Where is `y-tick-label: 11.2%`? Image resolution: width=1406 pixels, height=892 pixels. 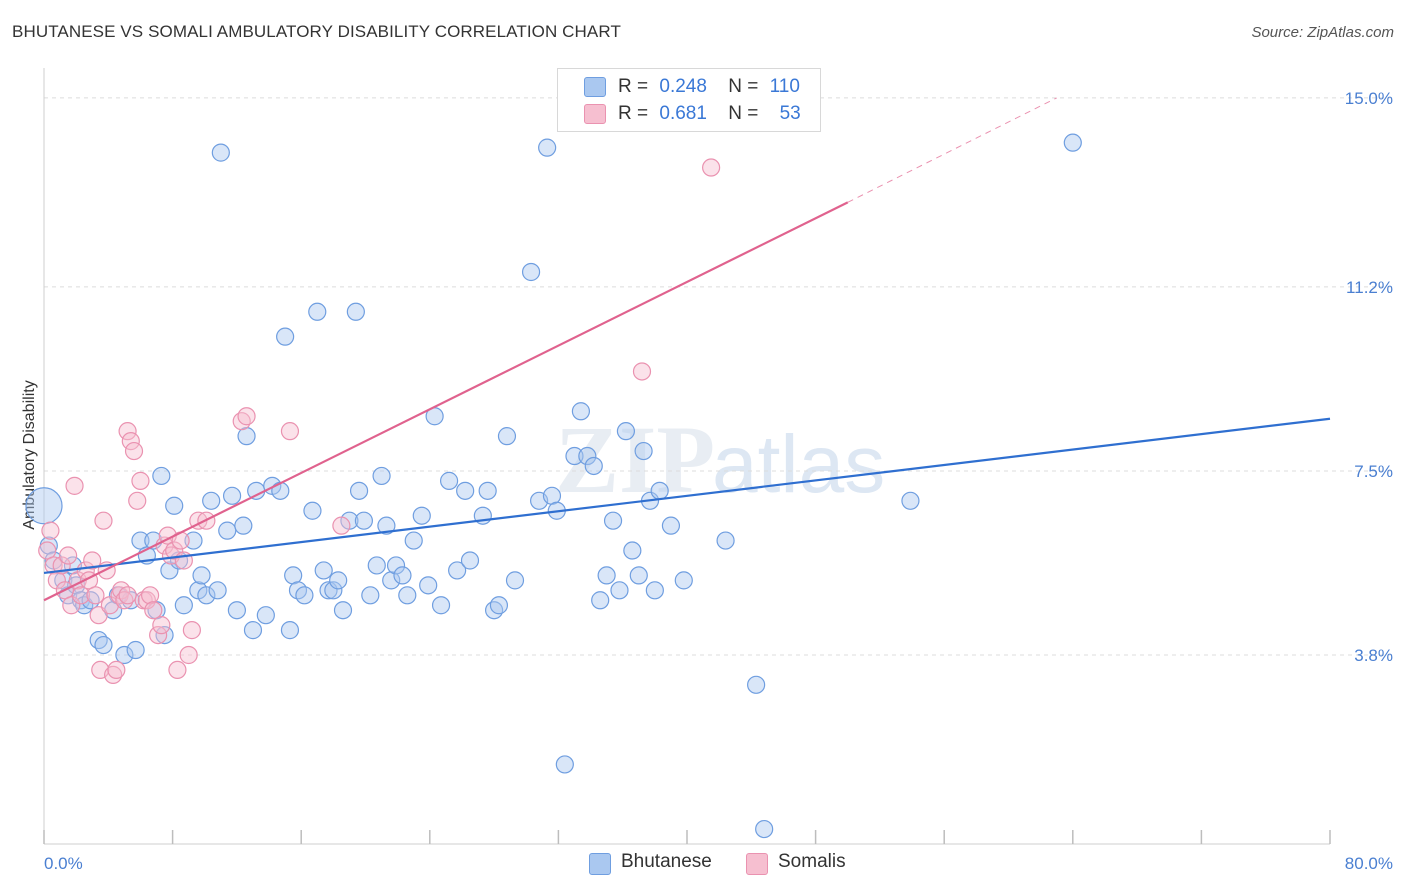
y-tick-label: 11.2% is located at coordinates (1369, 287).